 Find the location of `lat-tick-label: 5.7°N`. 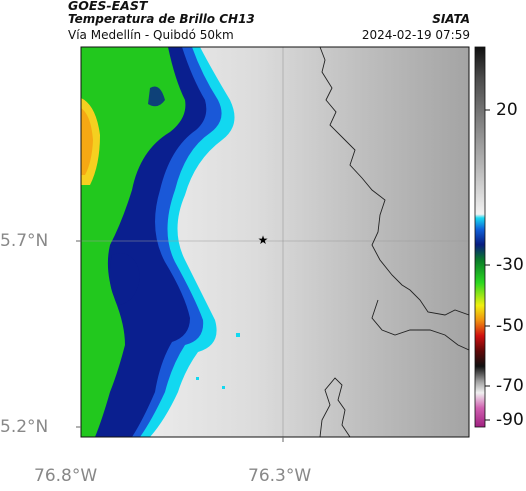

lat-tick-label: 5.7°N is located at coordinates (24, 241).